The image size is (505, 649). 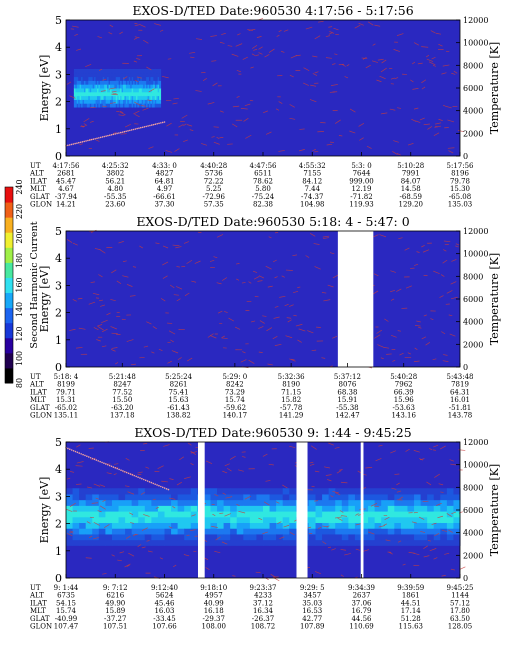 What do you see at coordinates (465, 156) in the screenshot?
I see `y2-tick-label: 0` at bounding box center [465, 156].